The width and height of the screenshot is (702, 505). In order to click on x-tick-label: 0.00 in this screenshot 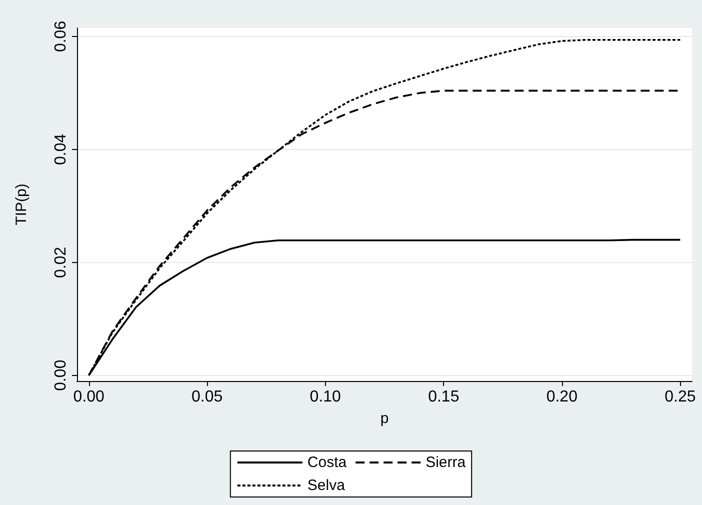, I will do `click(88, 397)`.